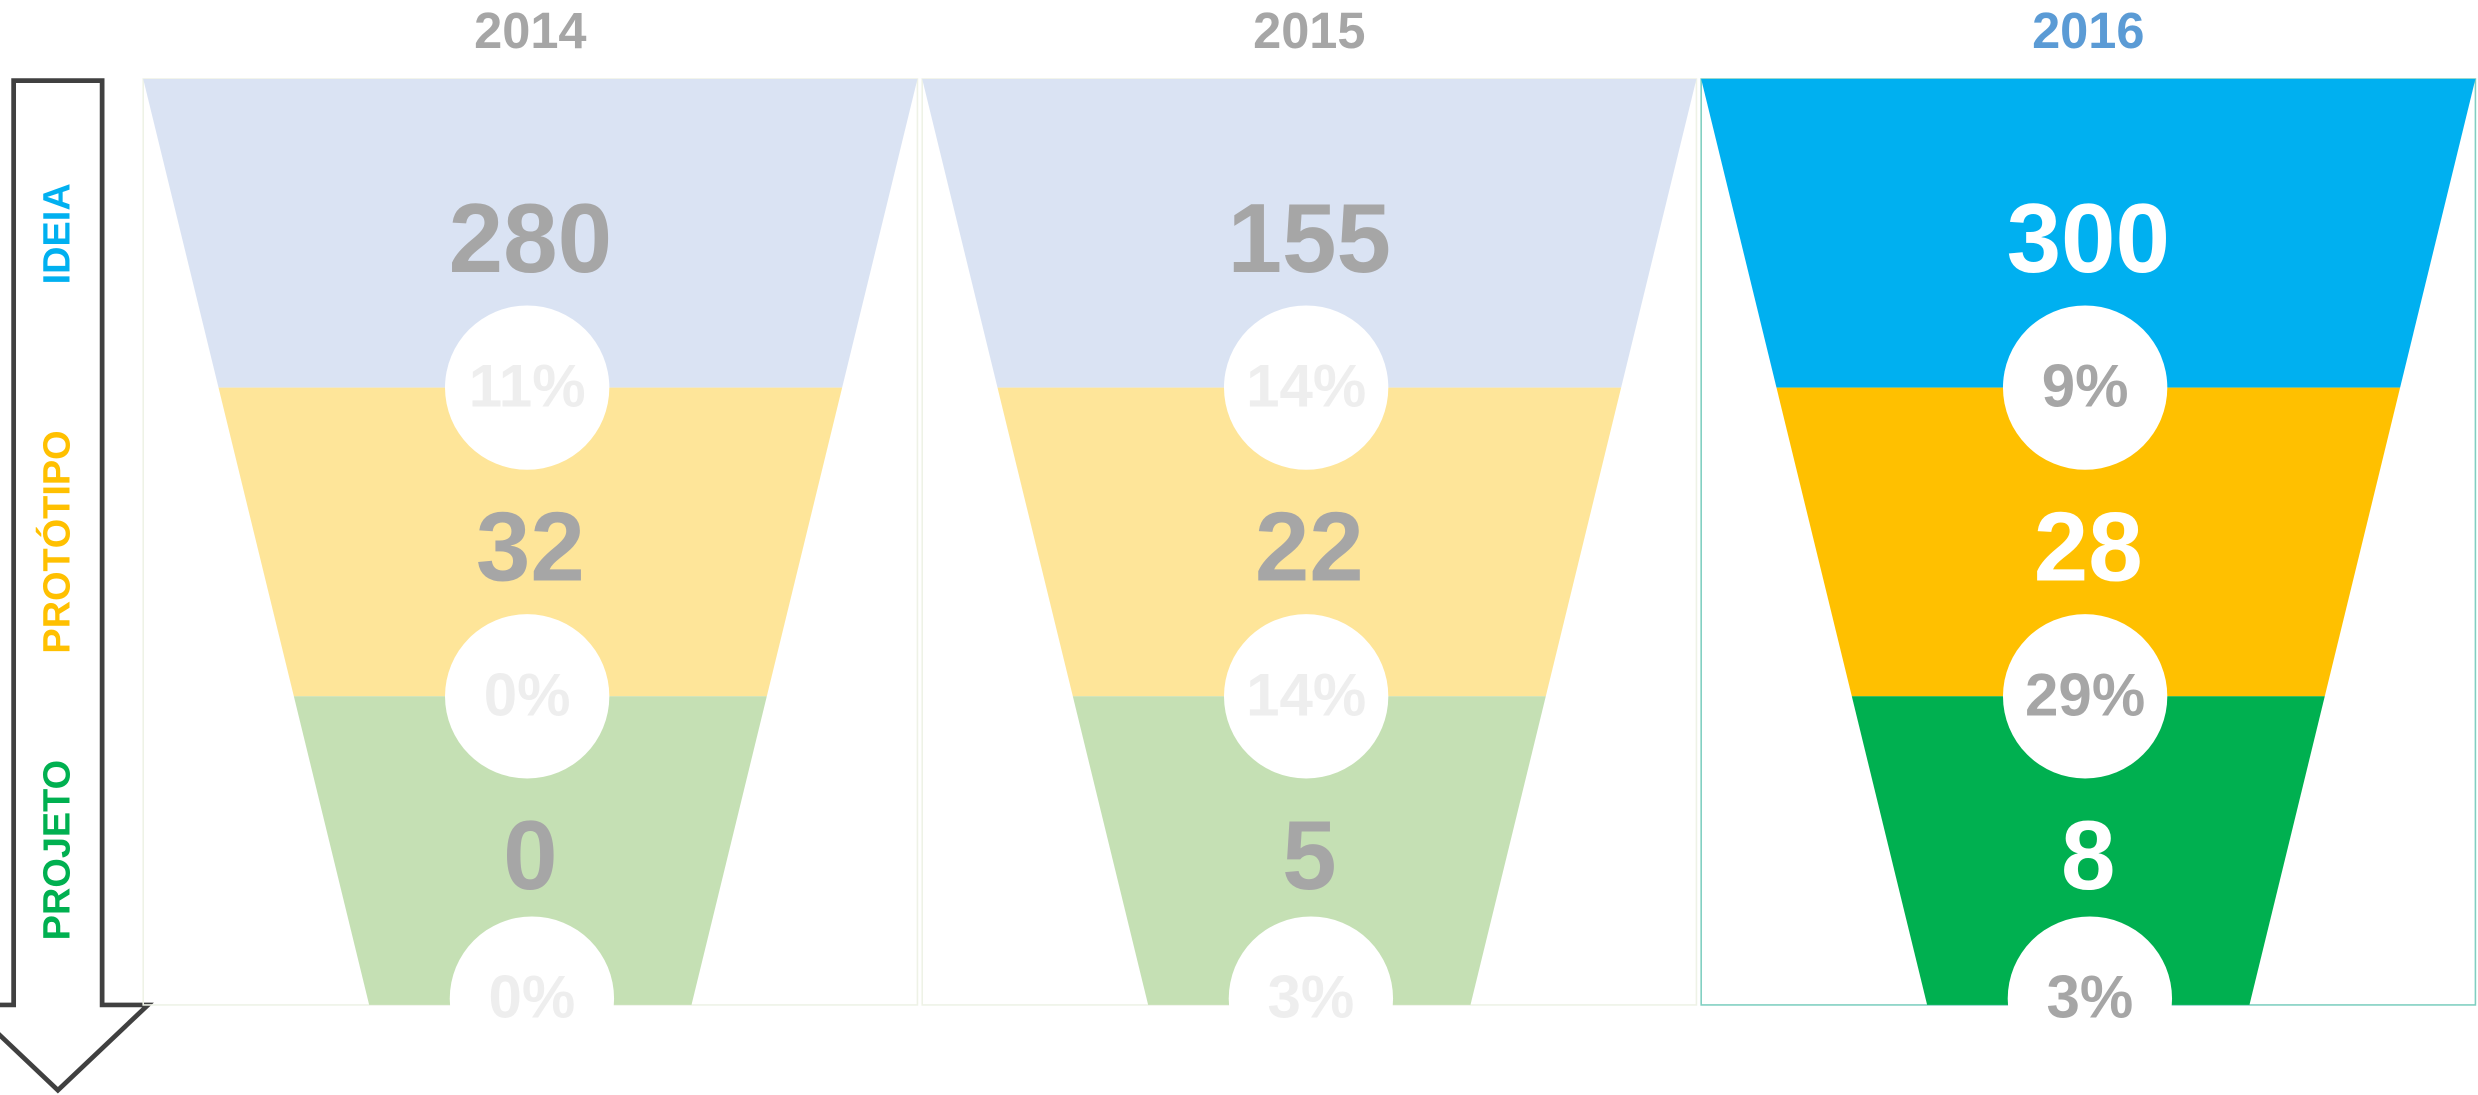 This screenshot has height=1095, width=2478. Describe the element at coordinates (1309, 546) in the screenshot. I see `stage-value: 22` at that location.